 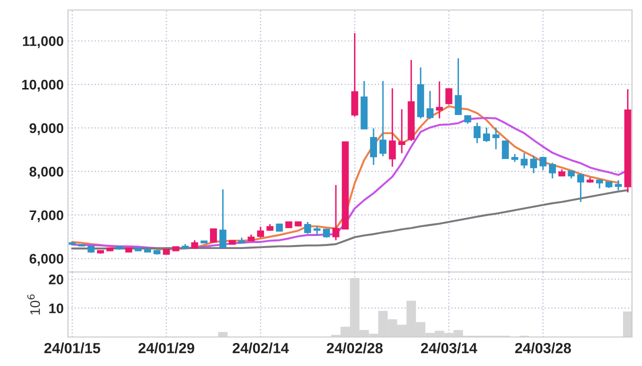 I want to click on y-tick-label: 6,000, so click(x=47, y=260).